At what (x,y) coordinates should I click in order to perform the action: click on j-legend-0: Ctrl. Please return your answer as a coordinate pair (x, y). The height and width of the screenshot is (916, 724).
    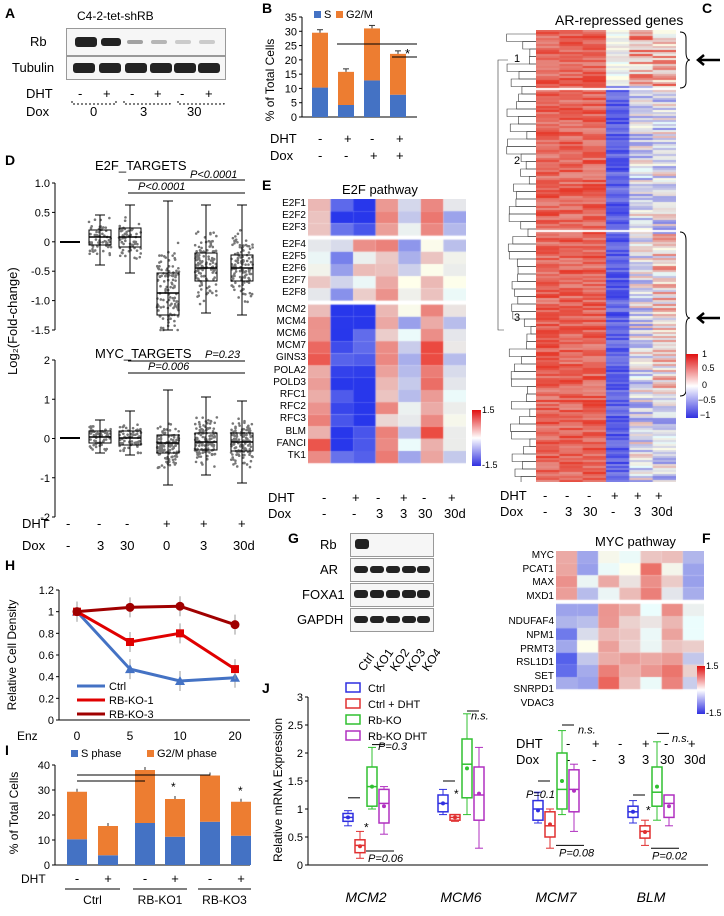
    Looking at the image, I should click on (376, 689).